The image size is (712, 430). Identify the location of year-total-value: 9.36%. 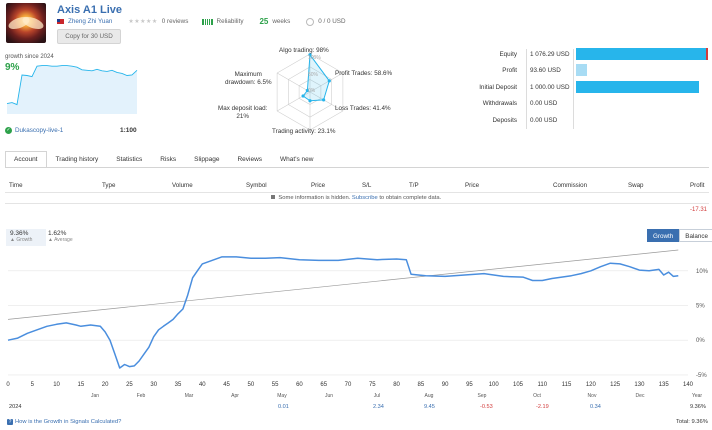
(698, 407).